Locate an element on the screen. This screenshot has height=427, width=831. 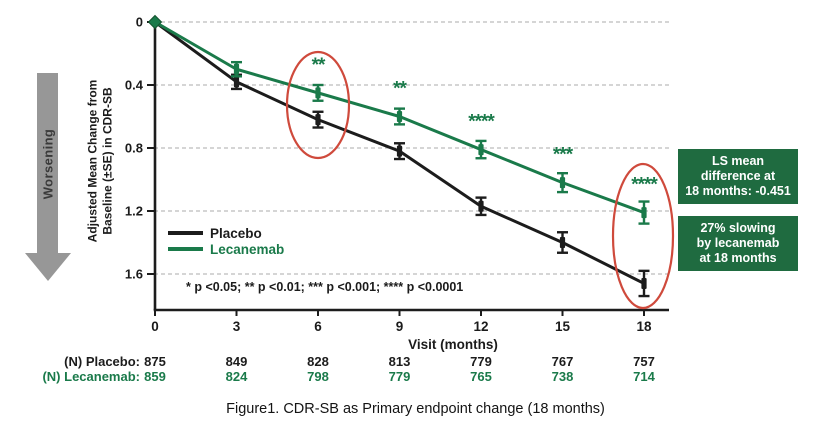
worsening-arrow-head-icon is located at coordinates (48, 267).